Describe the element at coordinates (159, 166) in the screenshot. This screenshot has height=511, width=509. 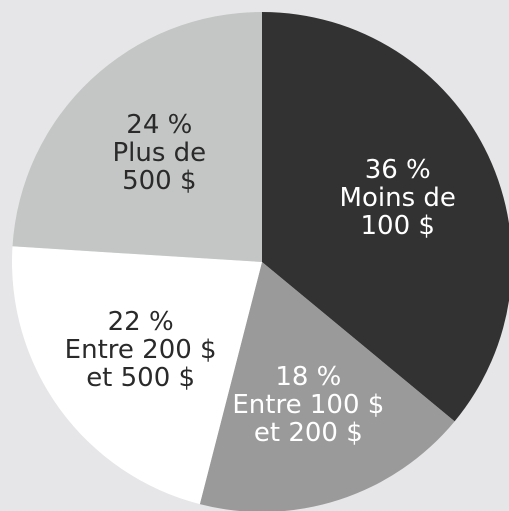
I see `category-label: Plus de 500 $` at that location.